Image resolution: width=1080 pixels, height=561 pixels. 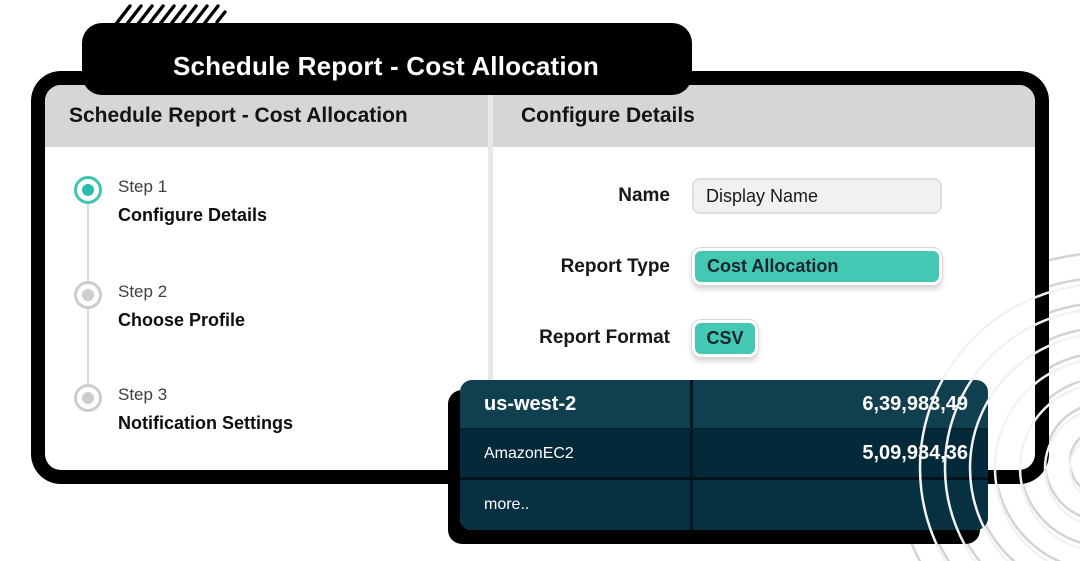 What do you see at coordinates (385, 65) in the screenshot?
I see `banner-title: Schedule Report - Cost Allocation` at bounding box center [385, 65].